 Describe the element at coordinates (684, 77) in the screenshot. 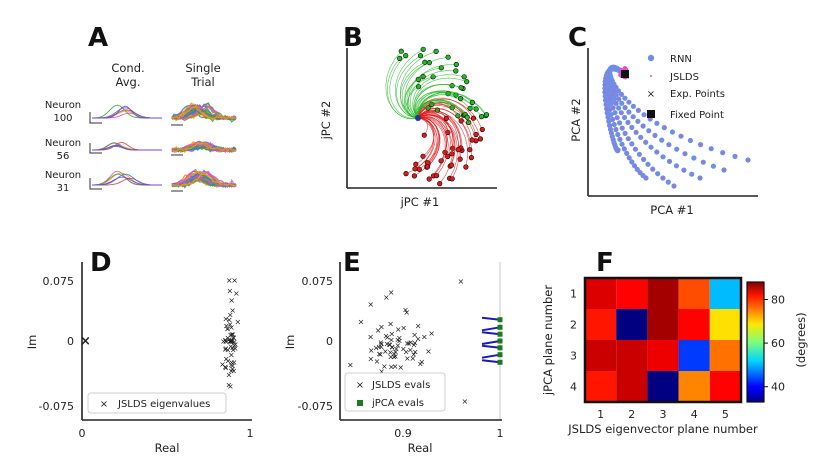

I see `legend-label-jslds: JSLDS` at that location.